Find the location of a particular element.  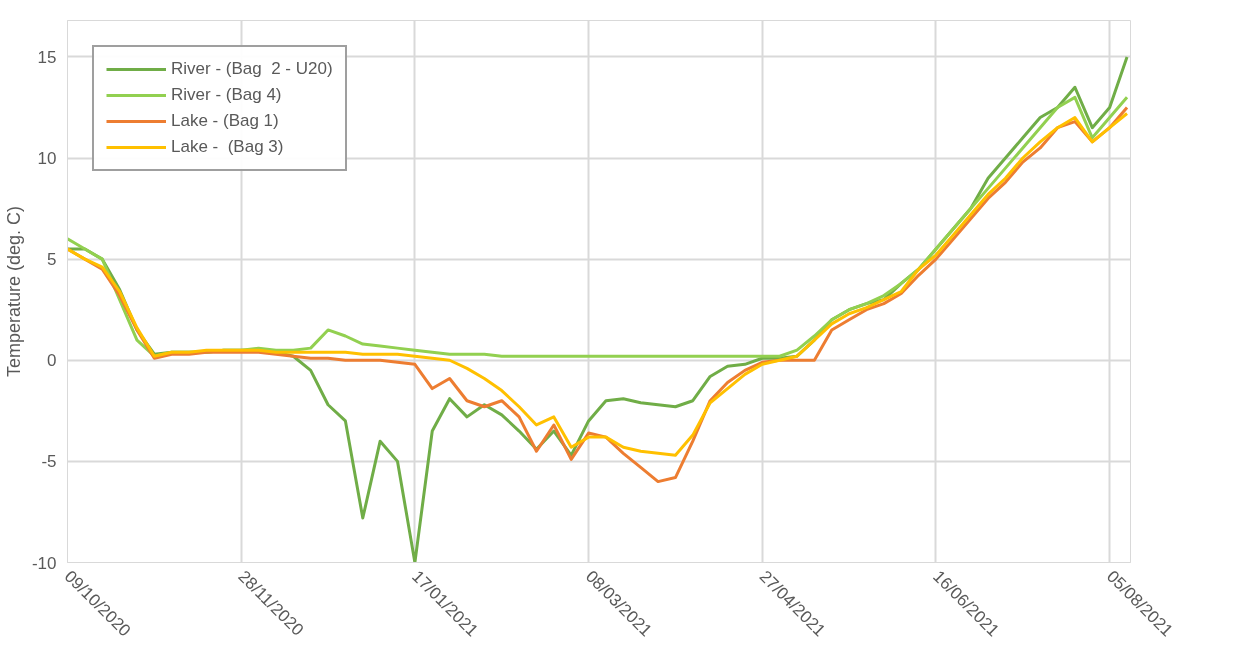

y-tick-label: 15 is located at coordinates (47, 57).